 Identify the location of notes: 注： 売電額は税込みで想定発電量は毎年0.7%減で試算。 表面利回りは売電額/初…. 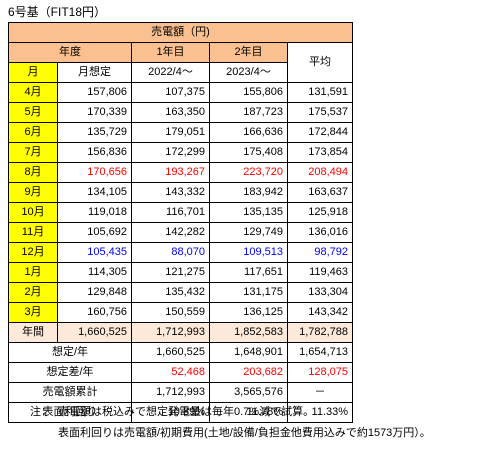
(230, 423).